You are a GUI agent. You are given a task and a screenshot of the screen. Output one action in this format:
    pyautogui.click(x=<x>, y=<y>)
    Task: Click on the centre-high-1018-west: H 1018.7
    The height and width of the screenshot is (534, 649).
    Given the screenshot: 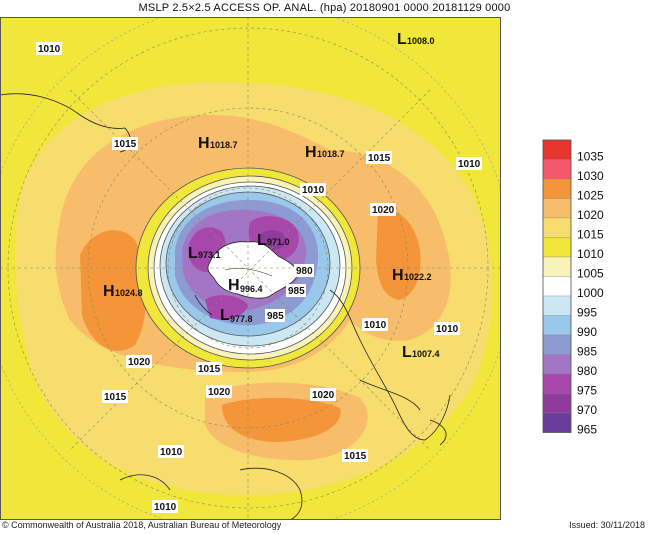 What is the action you would take?
    pyautogui.click(x=218, y=143)
    